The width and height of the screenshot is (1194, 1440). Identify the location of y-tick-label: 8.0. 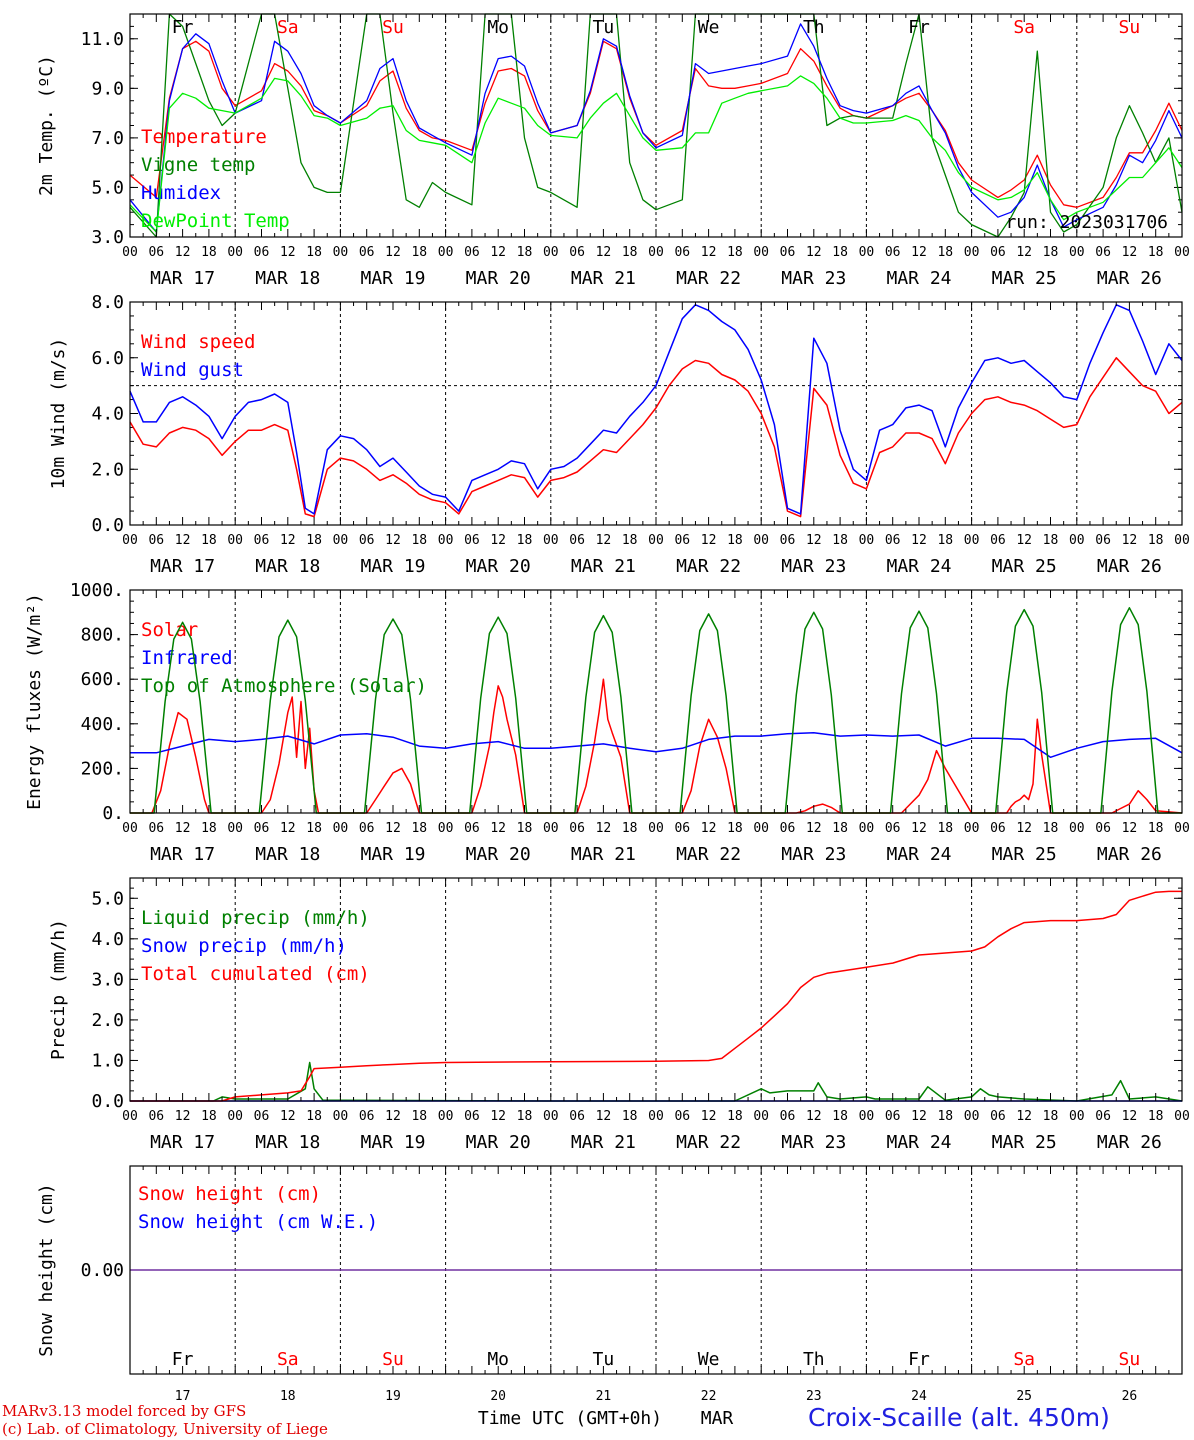
(107, 302).